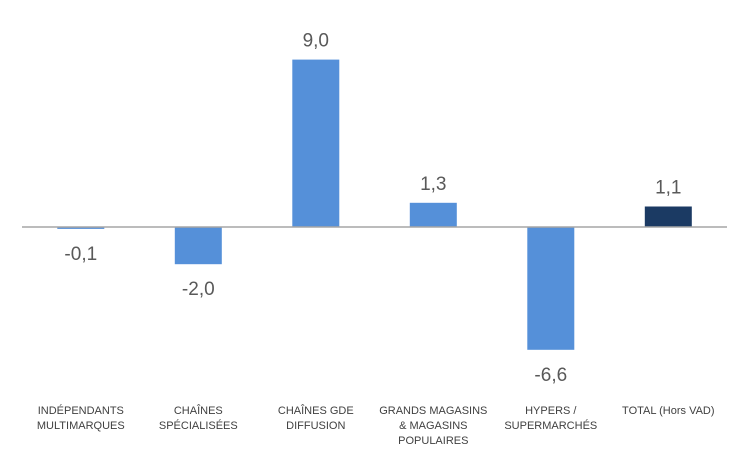  Describe the element at coordinates (80, 254) in the screenshot. I see `value-label-0: -0,1` at that location.